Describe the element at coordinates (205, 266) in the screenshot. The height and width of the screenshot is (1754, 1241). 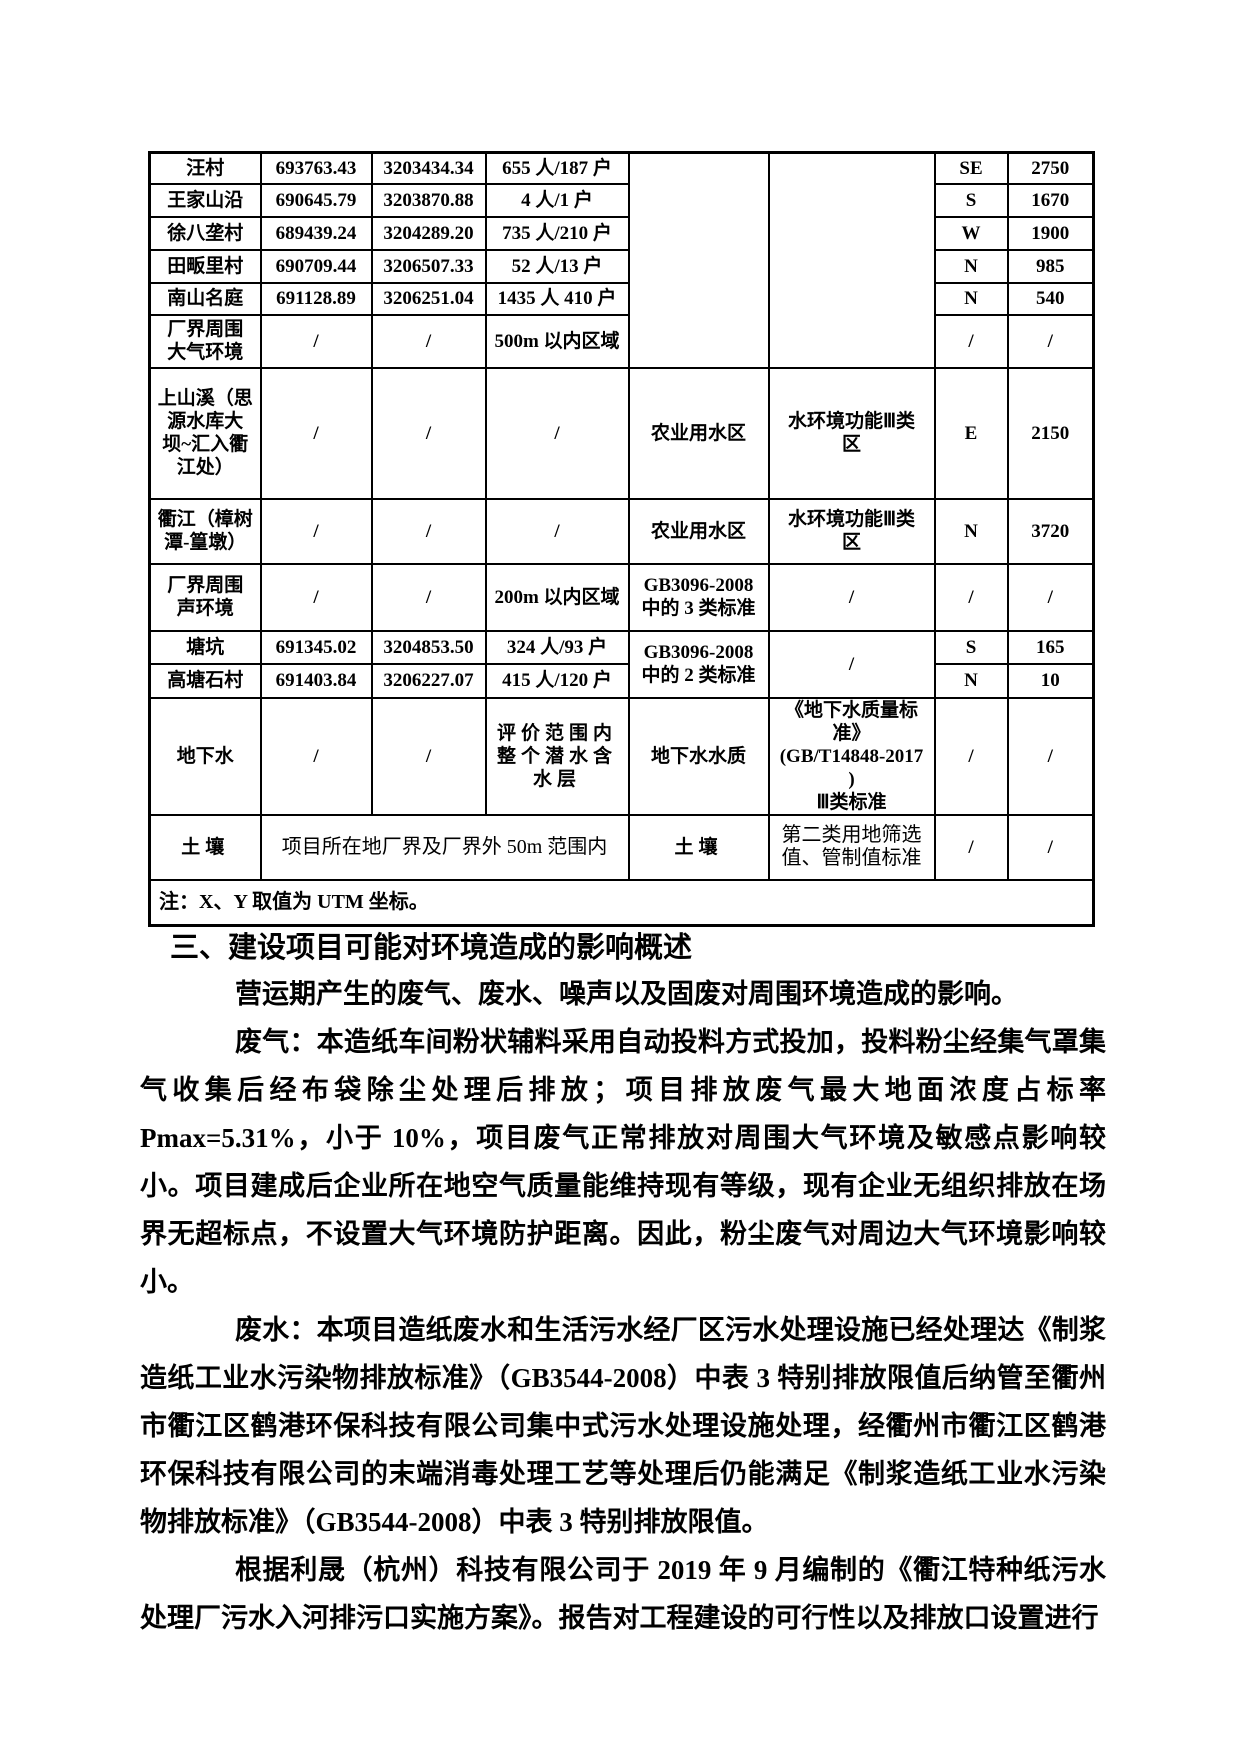
I see `table-cell: 田畈里村` at that location.